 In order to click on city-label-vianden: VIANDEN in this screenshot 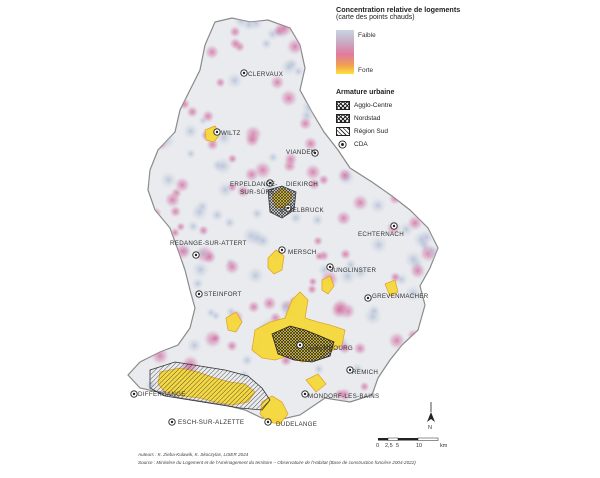, I will do `click(301, 152)`.